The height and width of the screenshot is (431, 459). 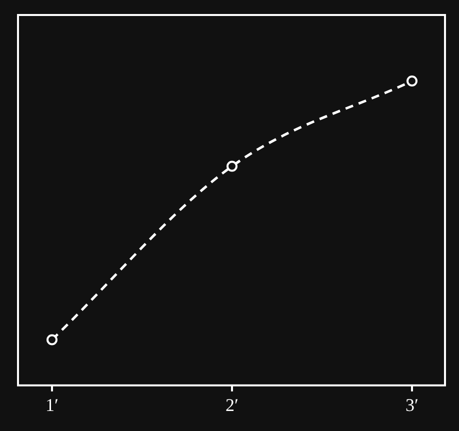 I want to click on x-tick-label: 3′, so click(x=412, y=404).